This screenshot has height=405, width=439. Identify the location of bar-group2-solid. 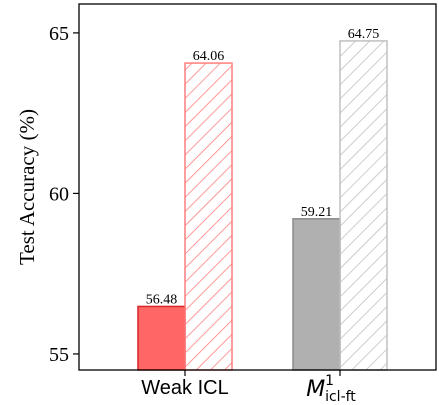
(316, 294).